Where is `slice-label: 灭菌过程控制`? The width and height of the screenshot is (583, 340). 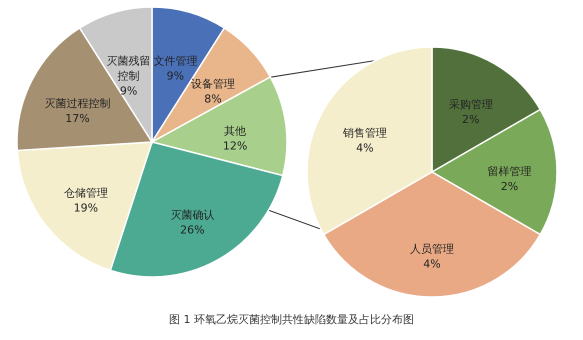 slice-label: 灭菌过程控制 is located at coordinates (77, 103).